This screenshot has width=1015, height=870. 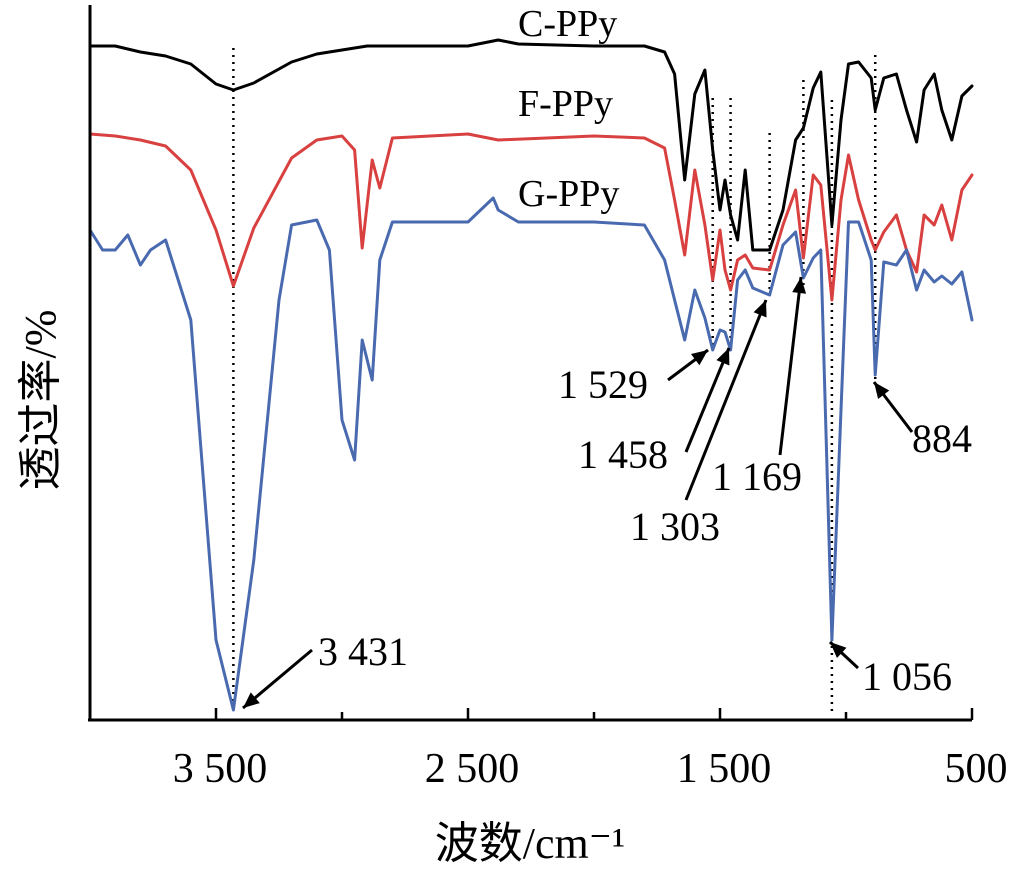 I want to click on series-label-c-ppy: C-PPy, so click(x=567, y=24).